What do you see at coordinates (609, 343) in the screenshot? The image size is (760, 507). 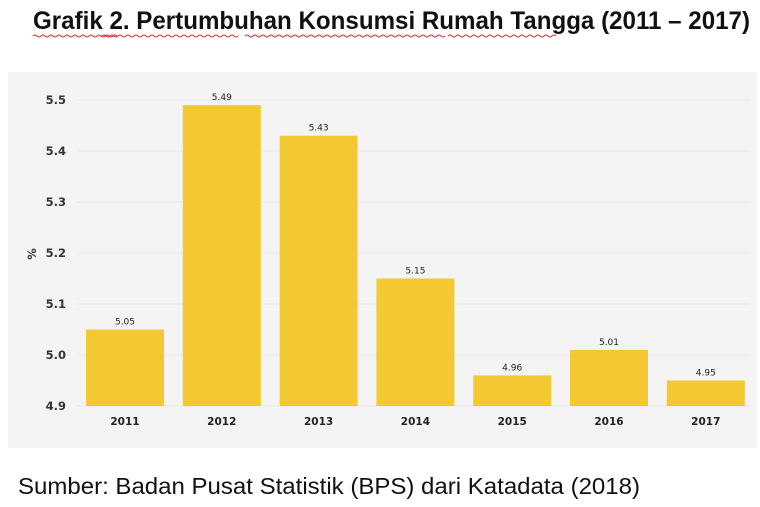 I see `data-label: 5.01` at bounding box center [609, 343].